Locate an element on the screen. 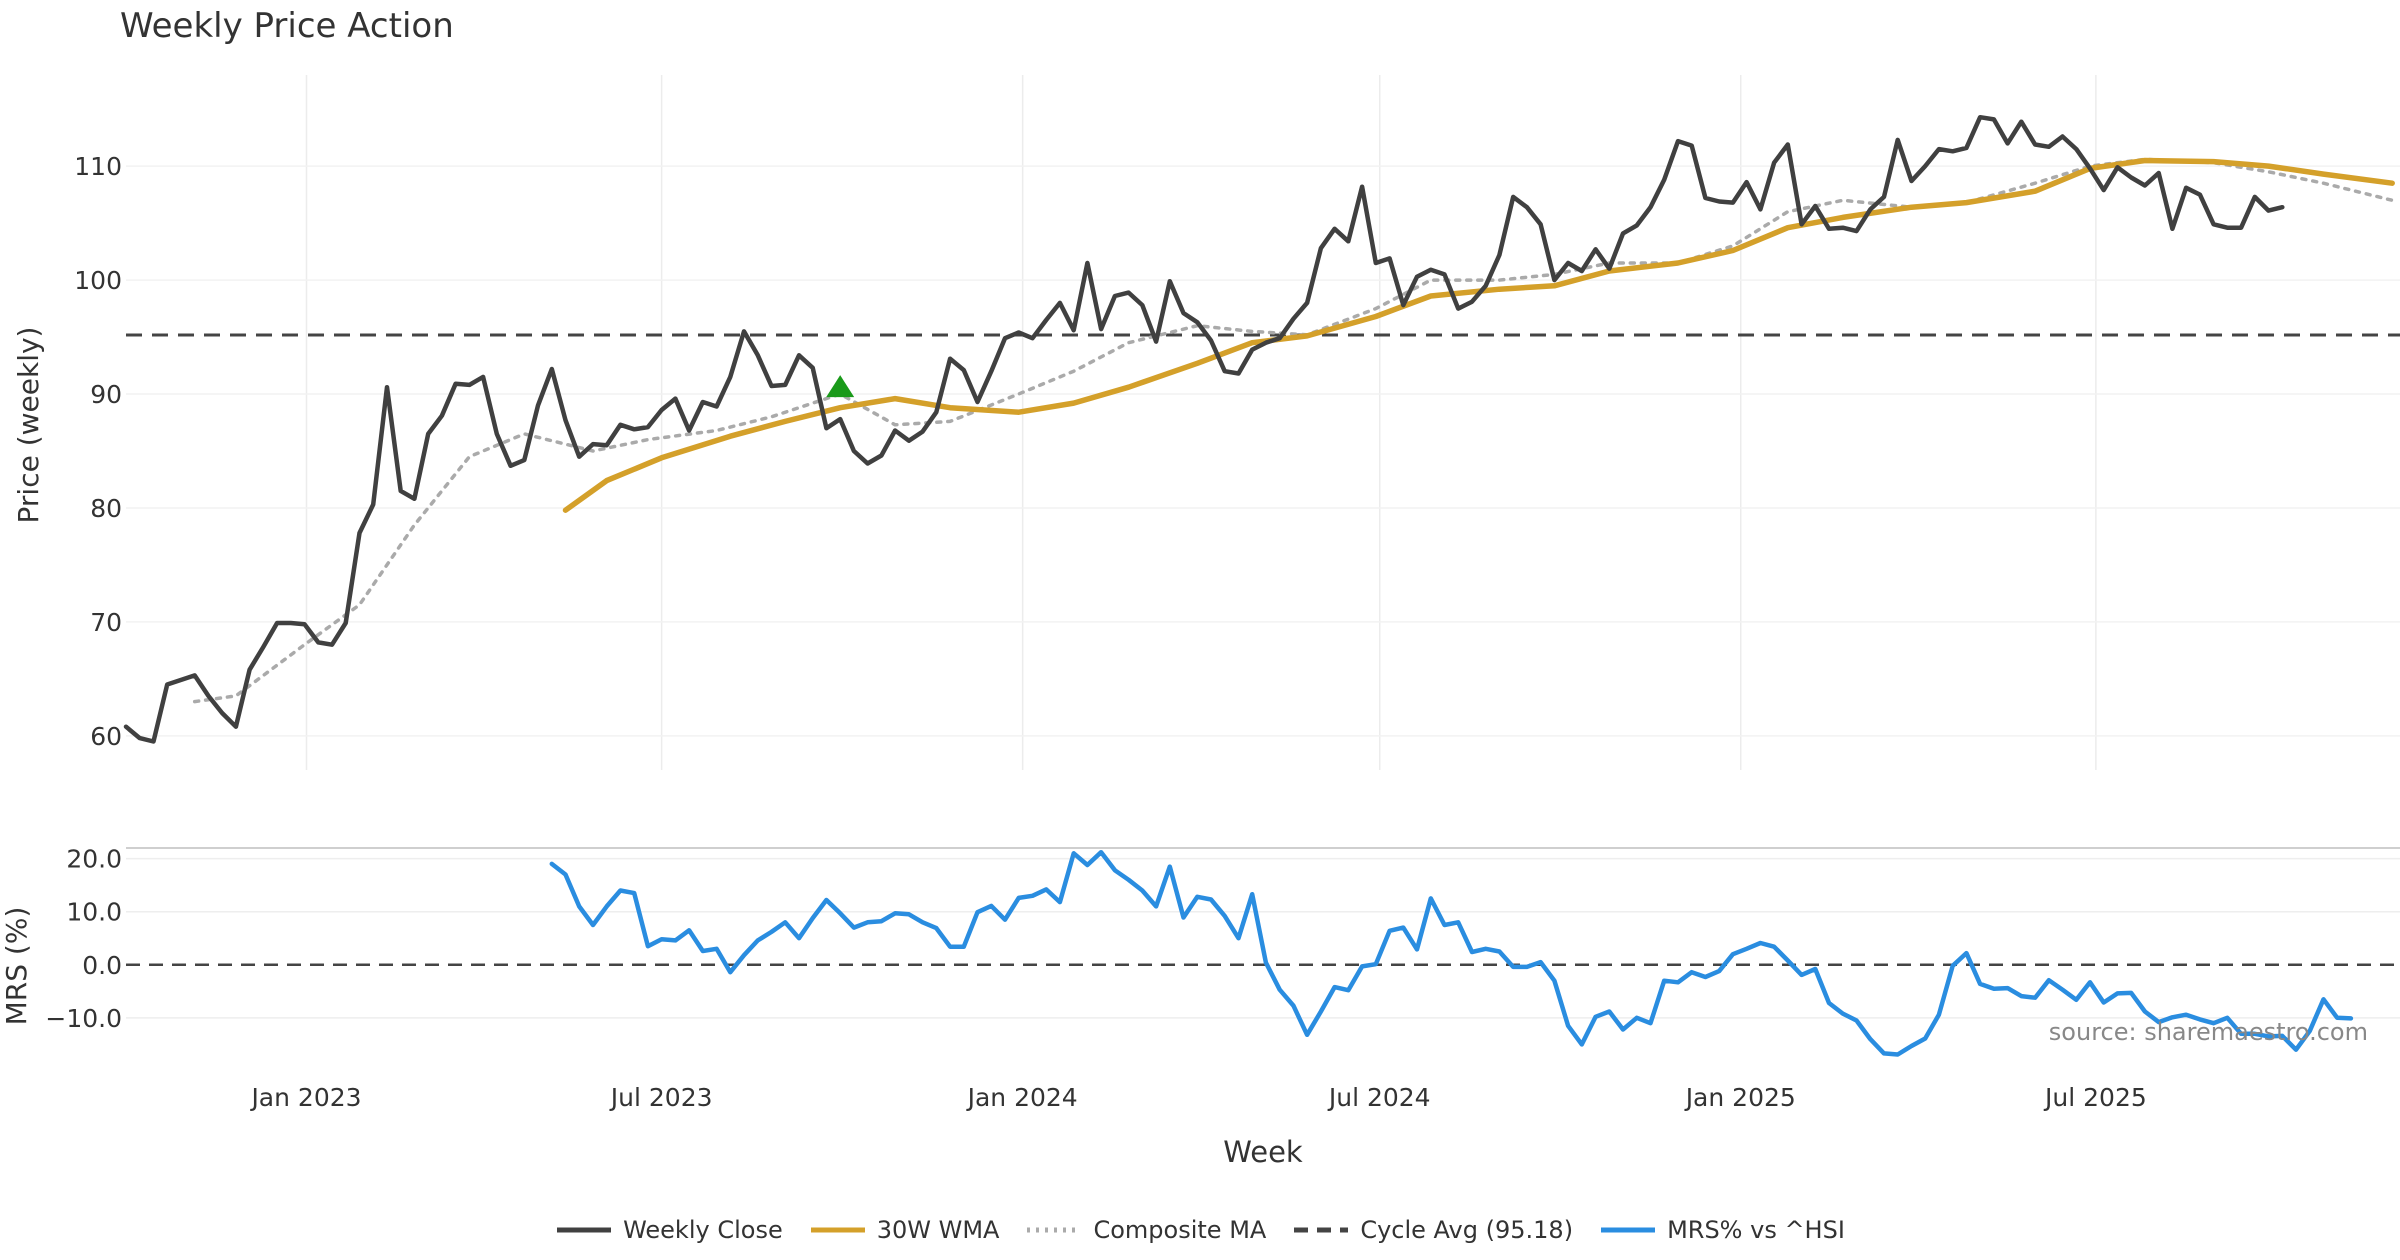  bottom-grid is located at coordinates (1263, 933).